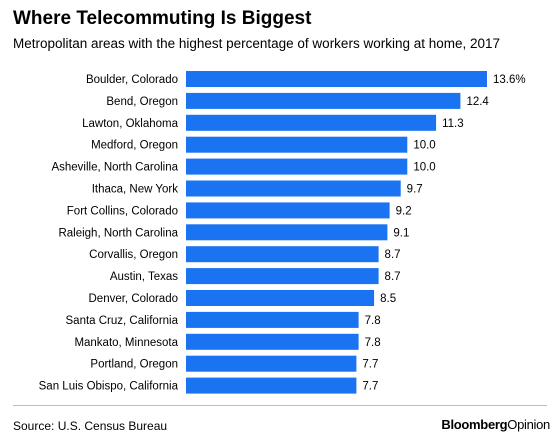 The width and height of the screenshot is (560, 444). Describe the element at coordinates (134, 146) in the screenshot. I see `category-label: Medford, Oregon` at that location.